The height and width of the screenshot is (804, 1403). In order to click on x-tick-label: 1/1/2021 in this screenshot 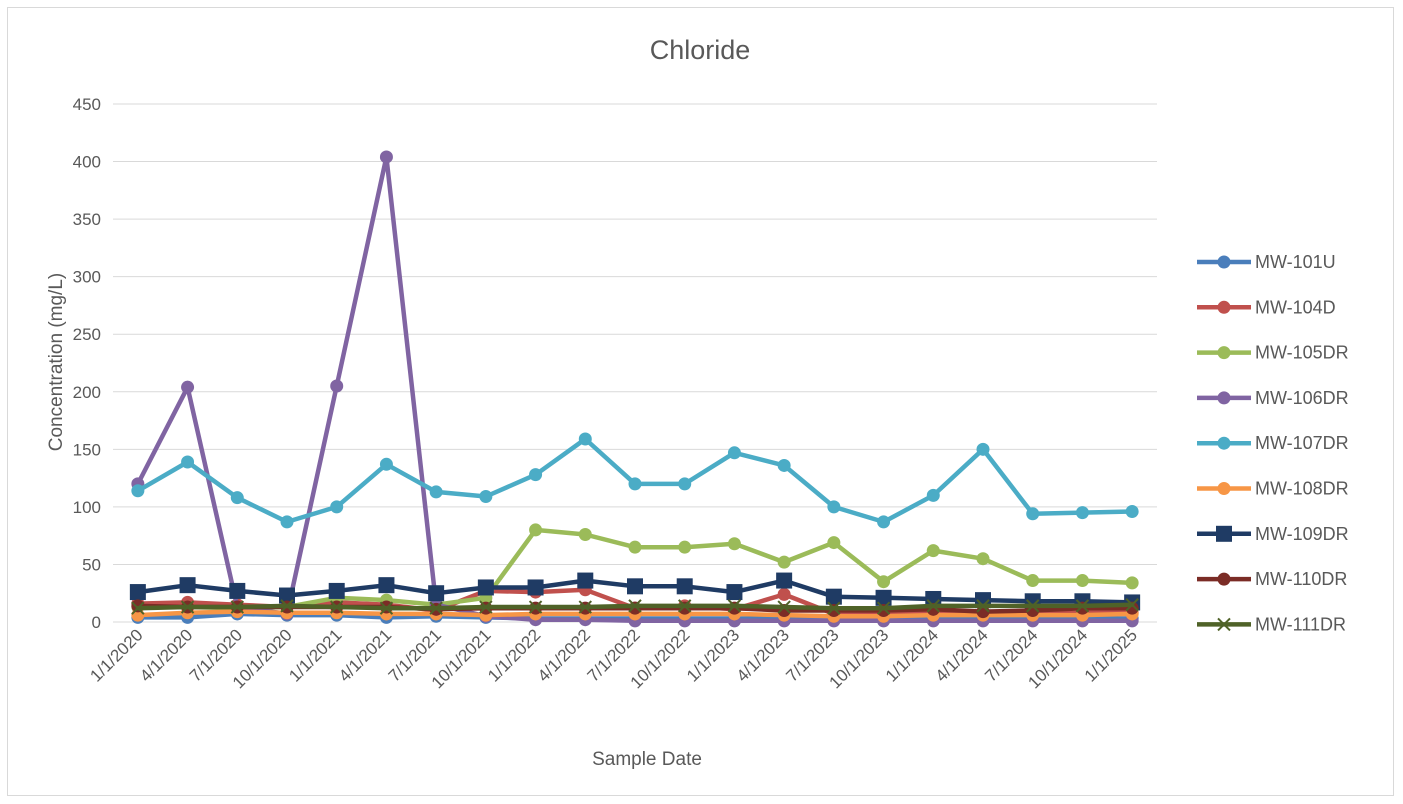, I will do `click(315, 655)`.